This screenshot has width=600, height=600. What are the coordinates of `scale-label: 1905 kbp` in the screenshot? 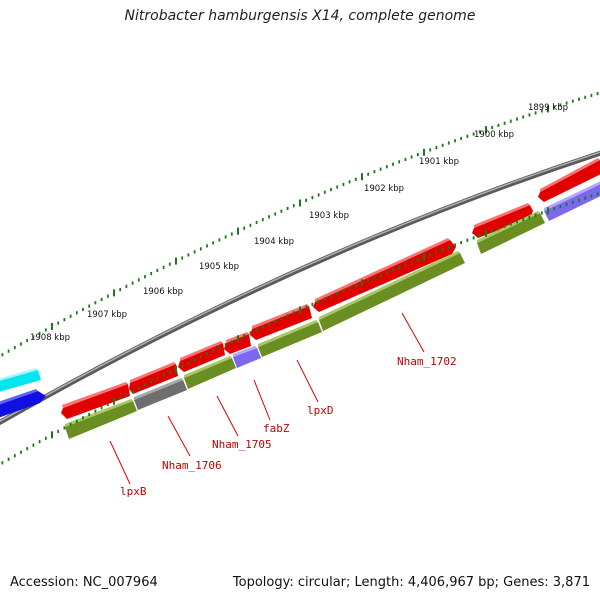 It's located at (219, 267).